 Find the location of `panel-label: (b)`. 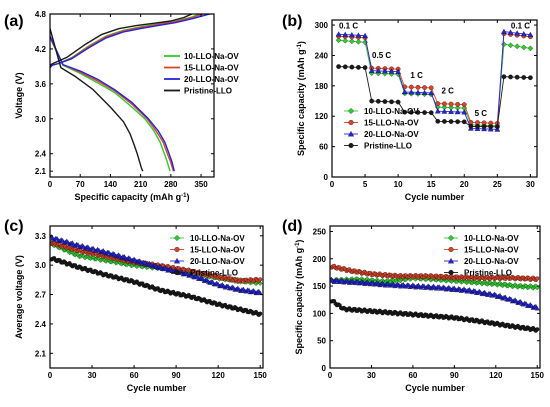

panel-label: (b) is located at coordinates (292, 21).